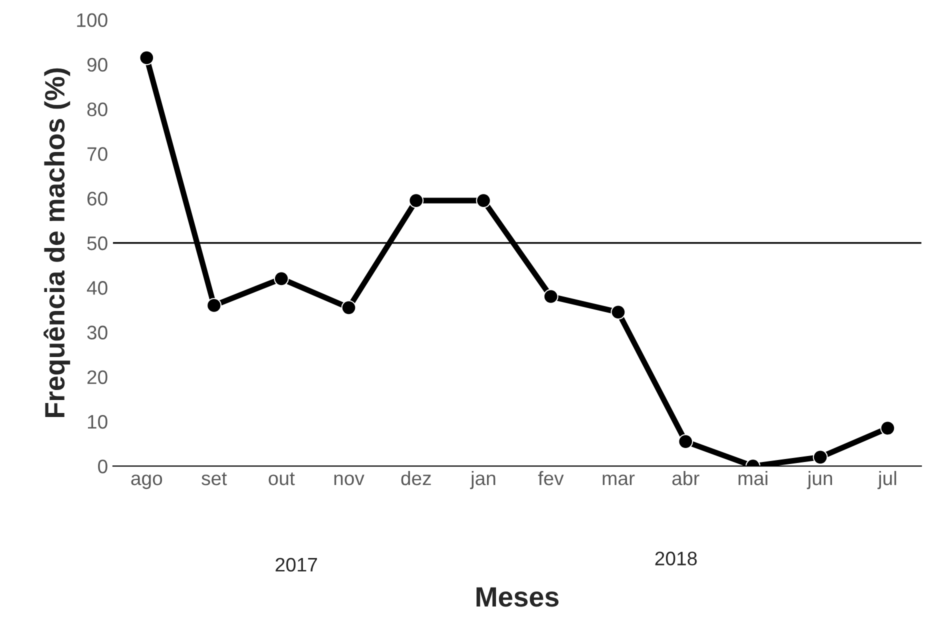 The width and height of the screenshot is (926, 619). What do you see at coordinates (97, 377) in the screenshot?
I see `y-tick-label: 20` at bounding box center [97, 377].